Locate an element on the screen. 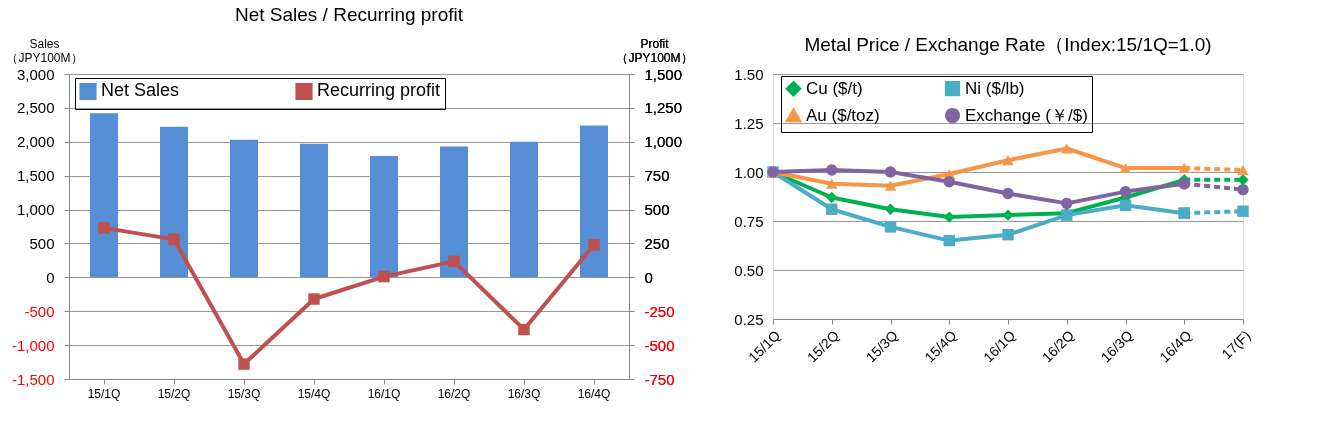 Image resolution: width=1332 pixels, height=434 pixels. y2-tick-label: -750 is located at coordinates (659, 379).